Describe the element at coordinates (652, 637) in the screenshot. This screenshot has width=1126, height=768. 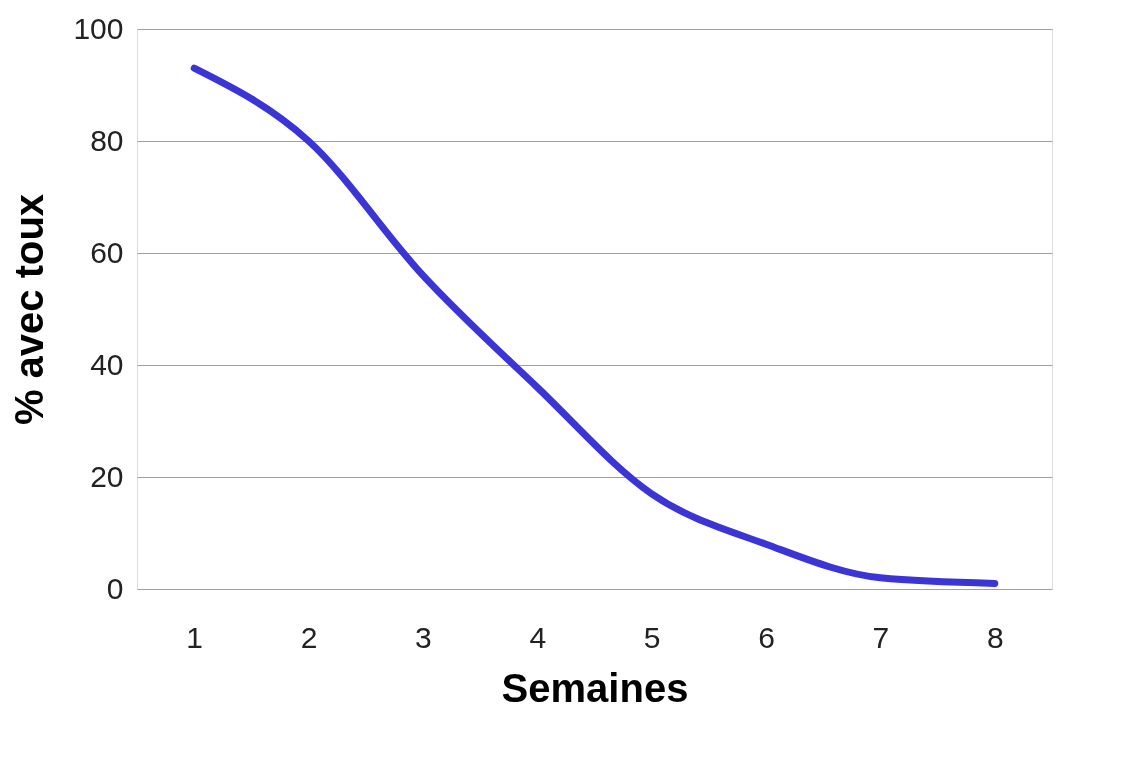
I see `x-tick-label: 5` at that location.